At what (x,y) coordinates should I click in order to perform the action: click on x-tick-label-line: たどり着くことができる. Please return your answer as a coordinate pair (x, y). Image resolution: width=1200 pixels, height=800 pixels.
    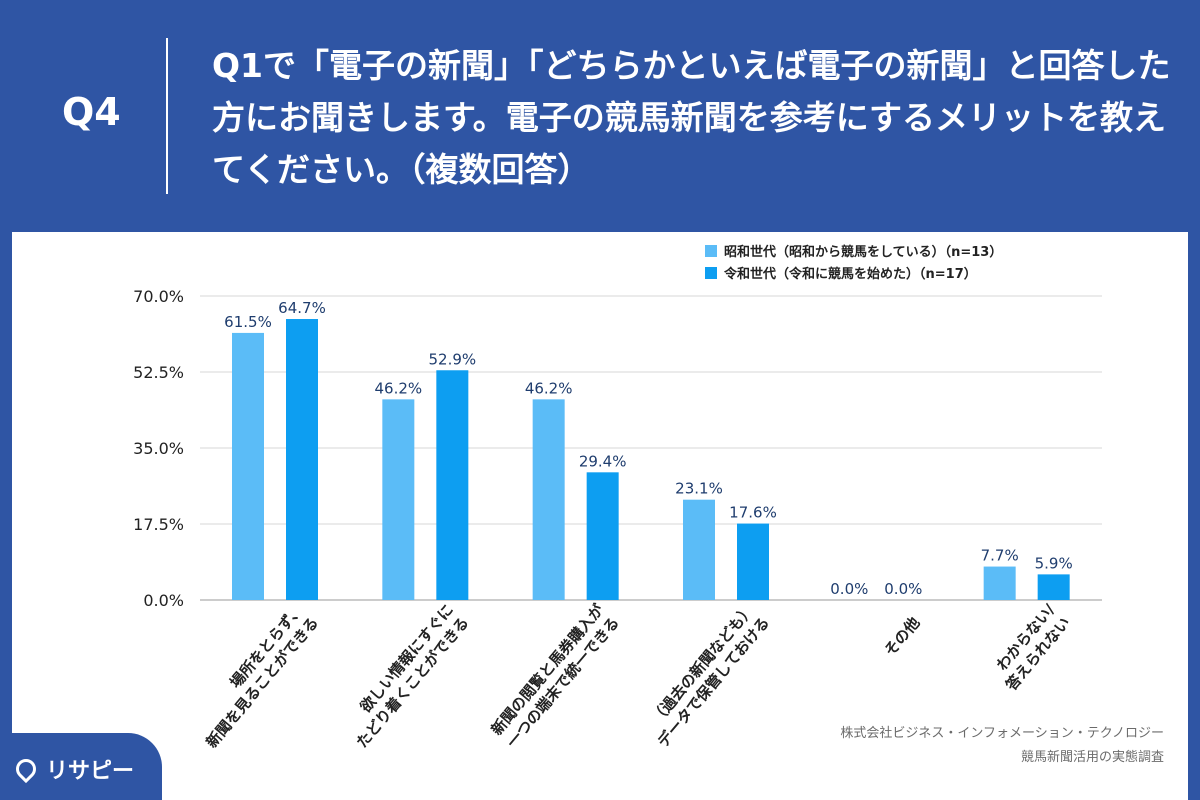
    Looking at the image, I should click on (413, 683).